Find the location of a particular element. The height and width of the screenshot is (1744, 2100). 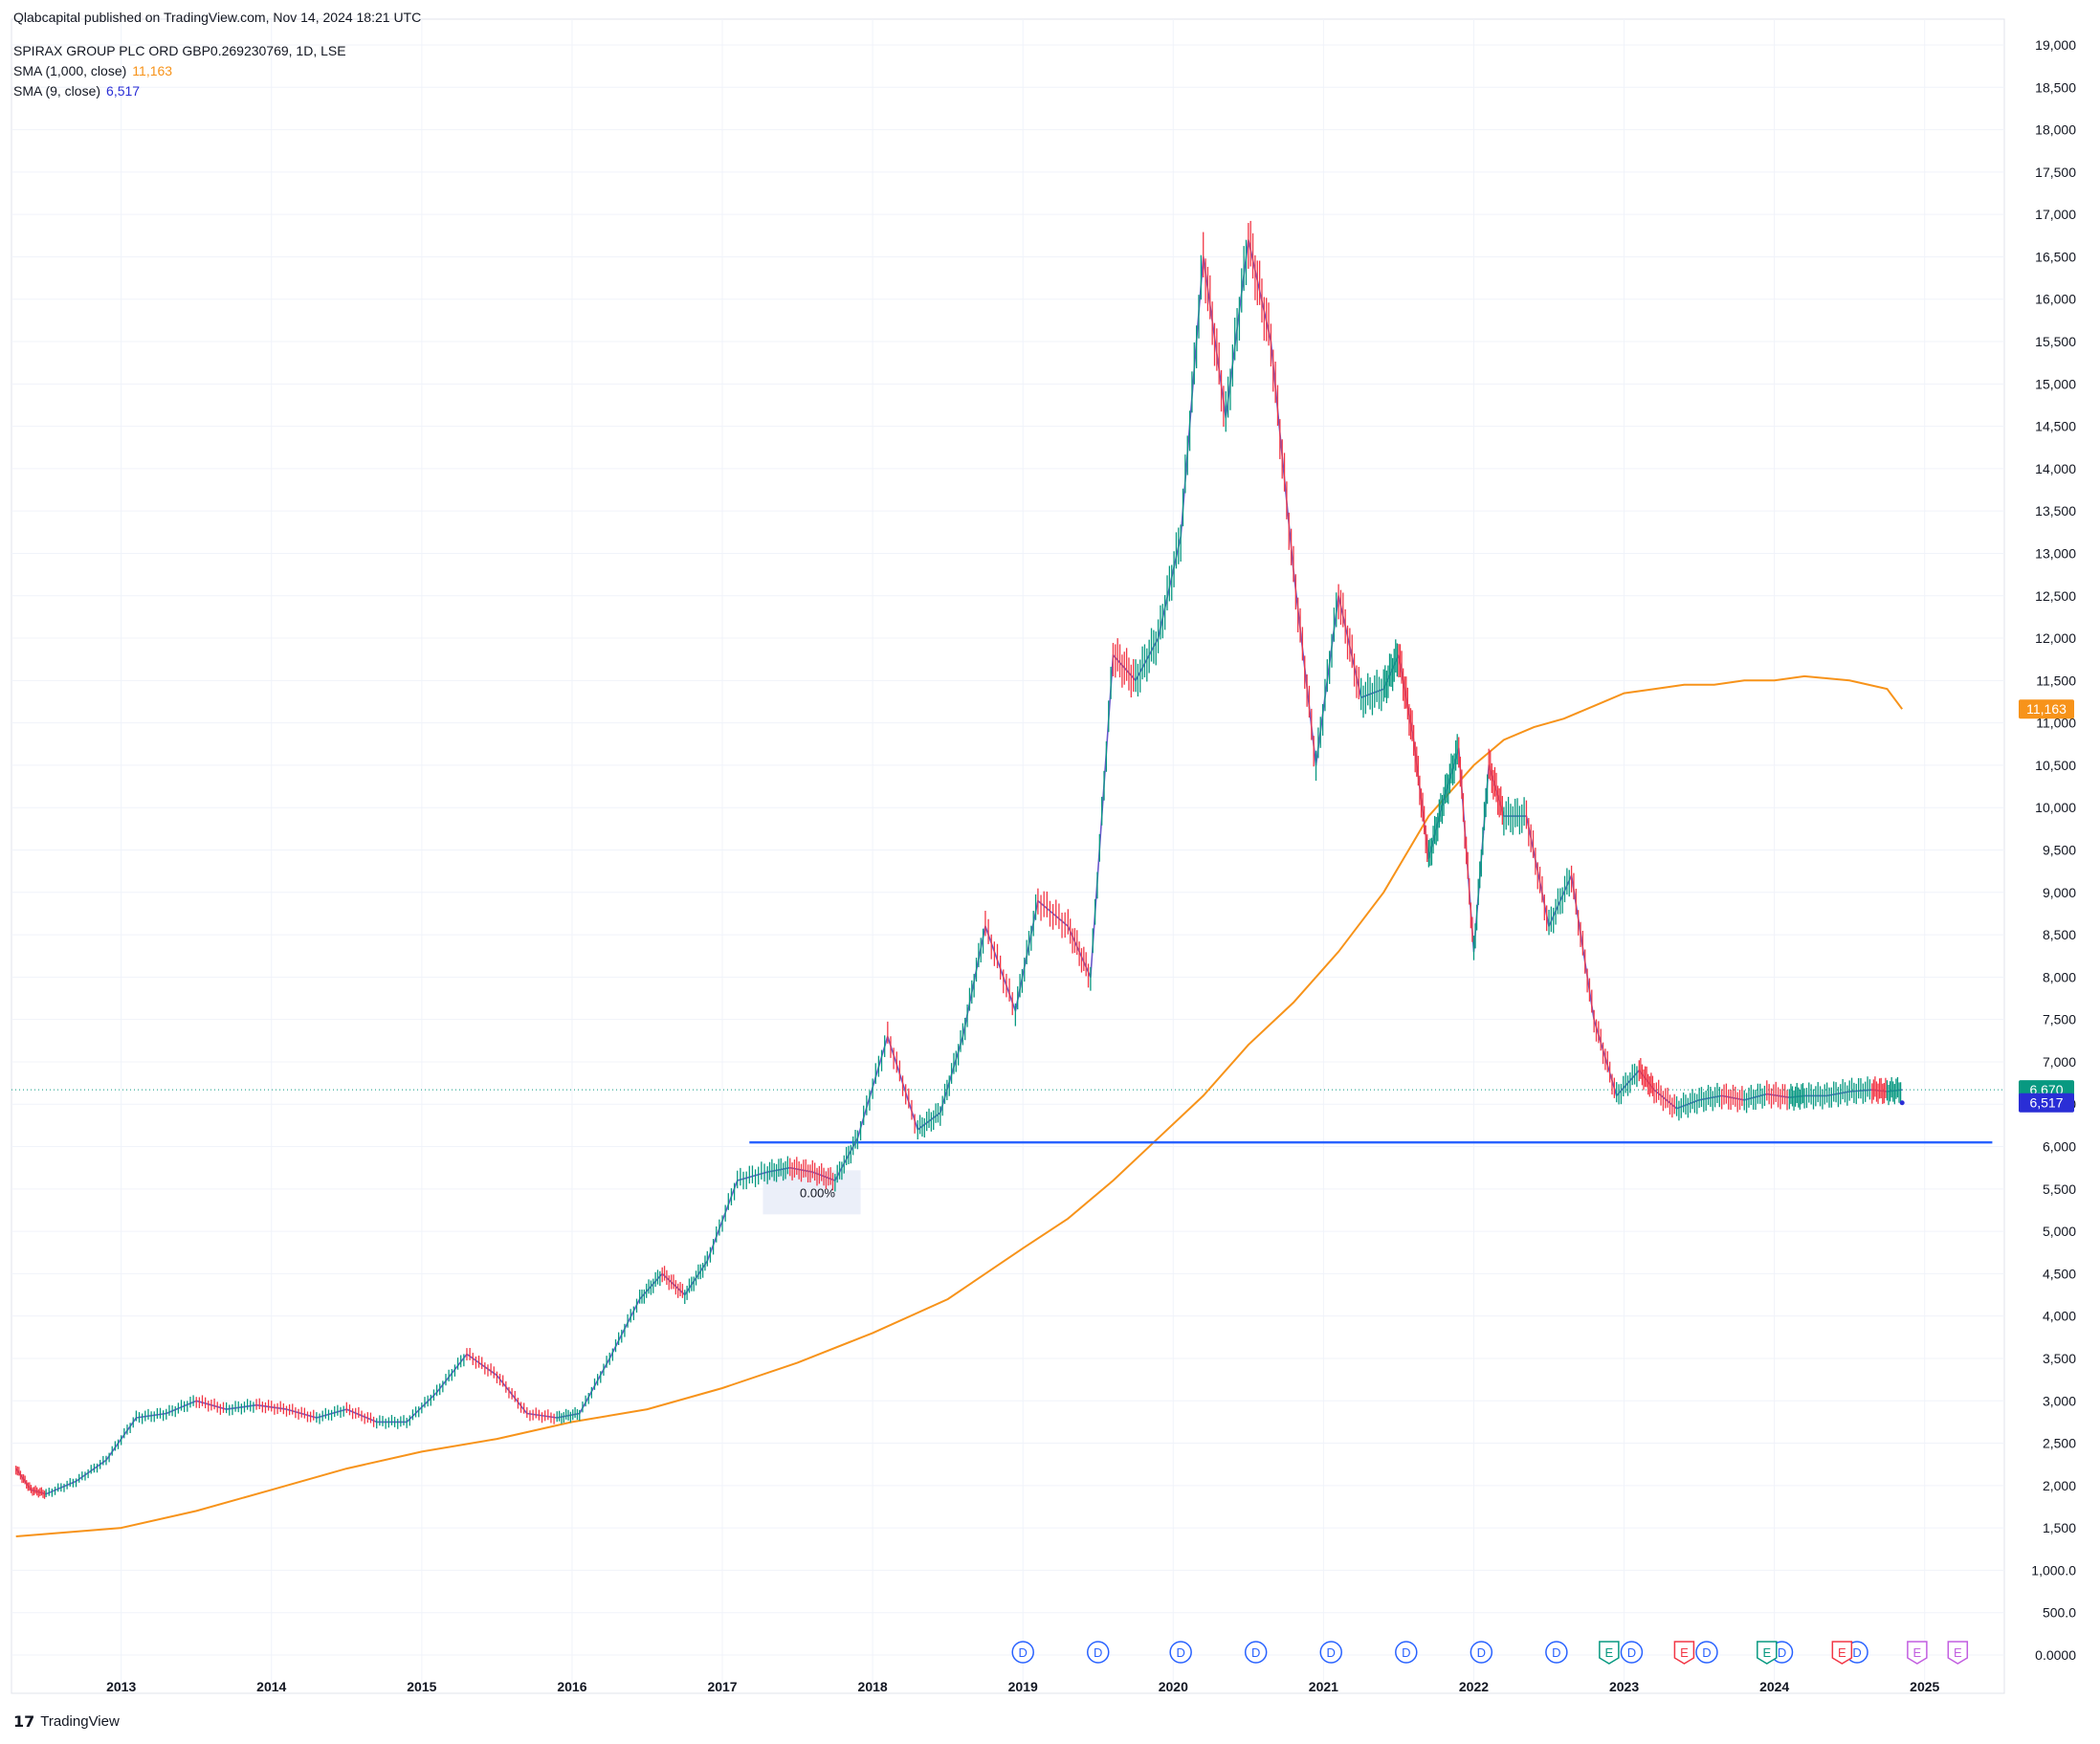

x-tick-label: 2016 is located at coordinates (572, 1686).